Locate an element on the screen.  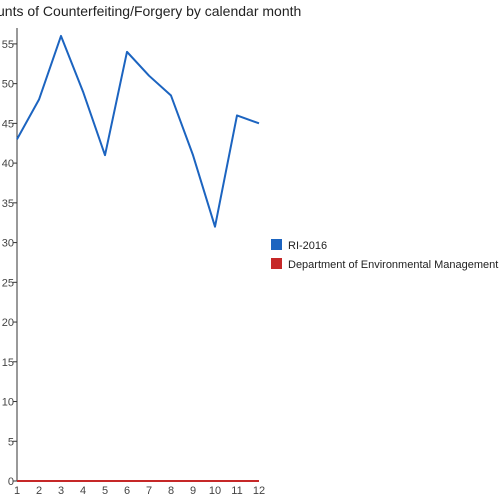
y-tick-label: 45 is located at coordinates (8, 124).